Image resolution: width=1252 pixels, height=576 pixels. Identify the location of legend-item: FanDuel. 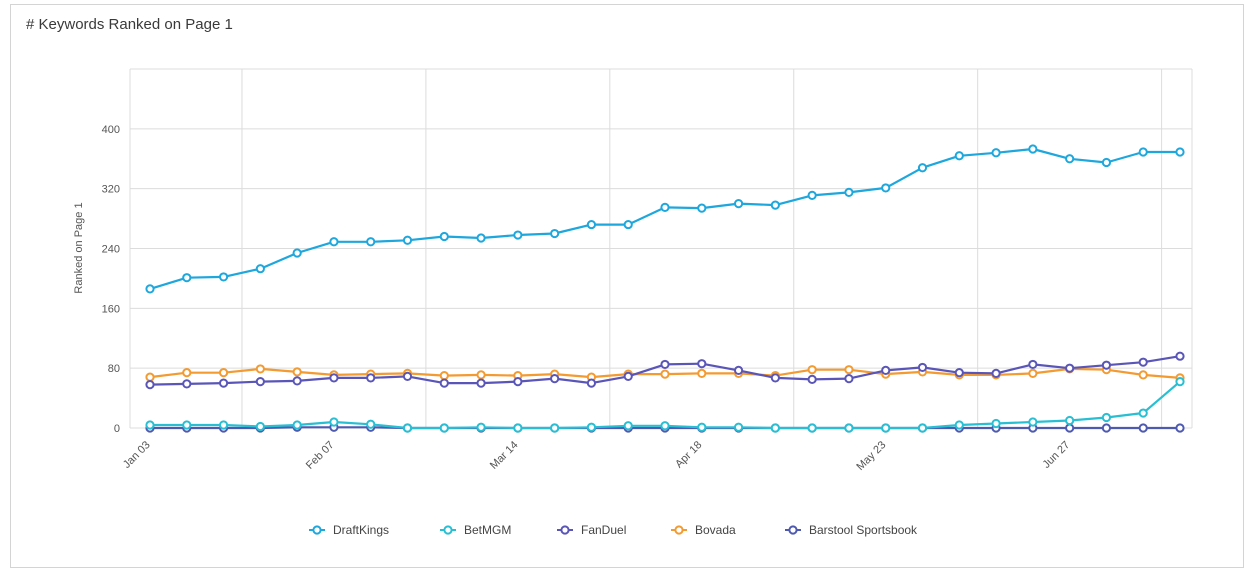
(591, 530).